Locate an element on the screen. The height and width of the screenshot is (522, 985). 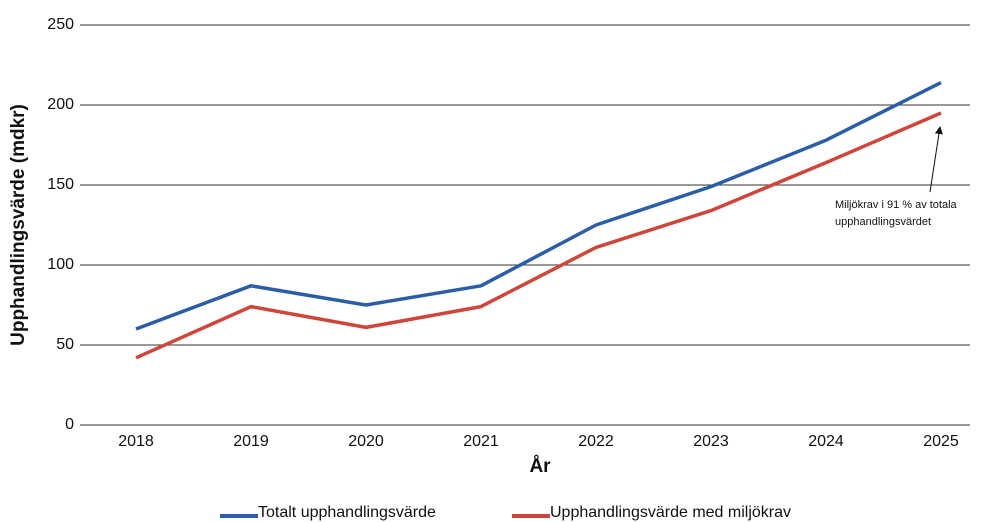
y-tick-label: 100 is located at coordinates (60, 264).